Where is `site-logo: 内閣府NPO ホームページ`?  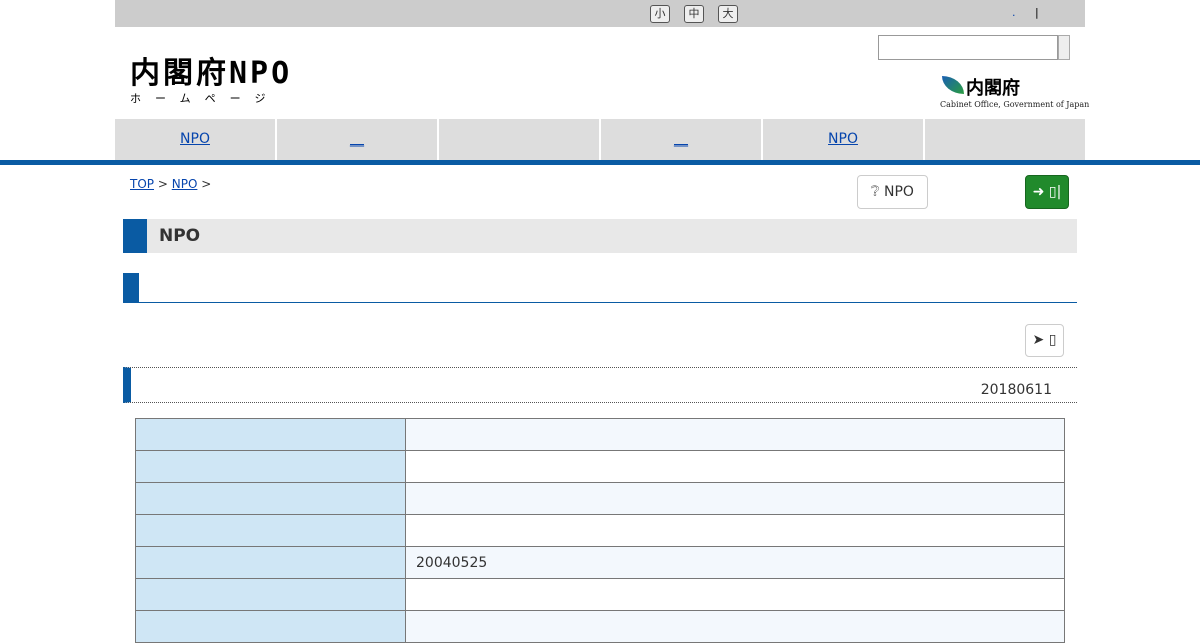 site-logo: 内閣府NPO ホームページ is located at coordinates (211, 77).